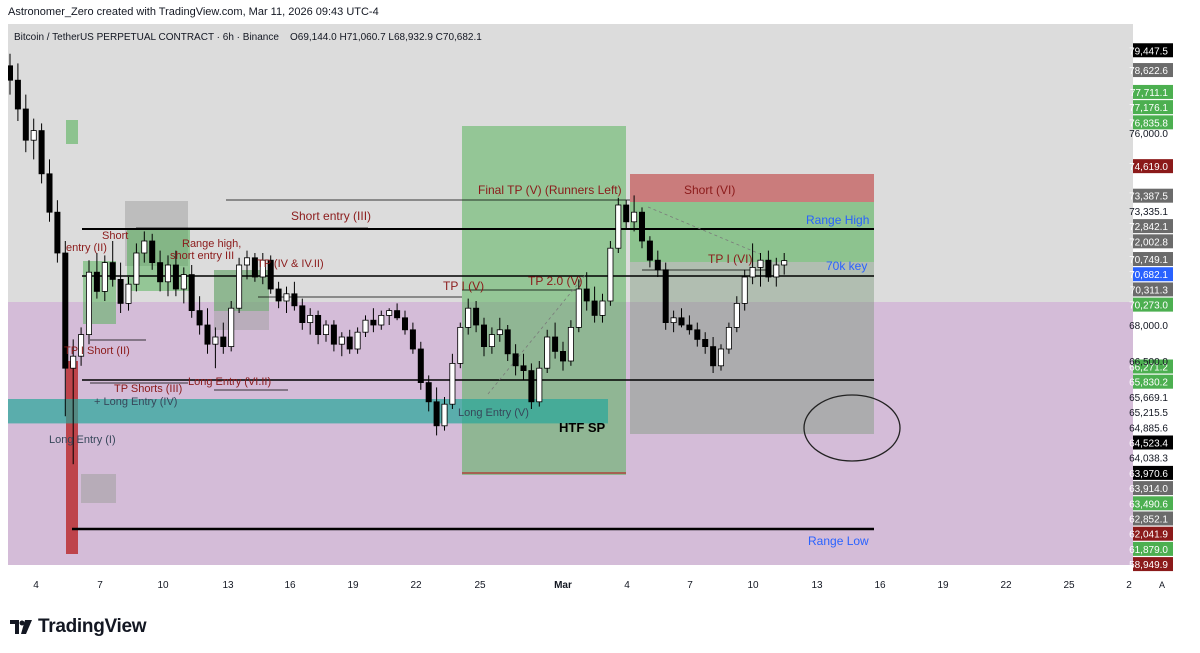 The width and height of the screenshot is (1200, 653). What do you see at coordinates (331, 216) in the screenshot?
I see `annotation-short-entry-iii: Short entry (III)` at bounding box center [331, 216].